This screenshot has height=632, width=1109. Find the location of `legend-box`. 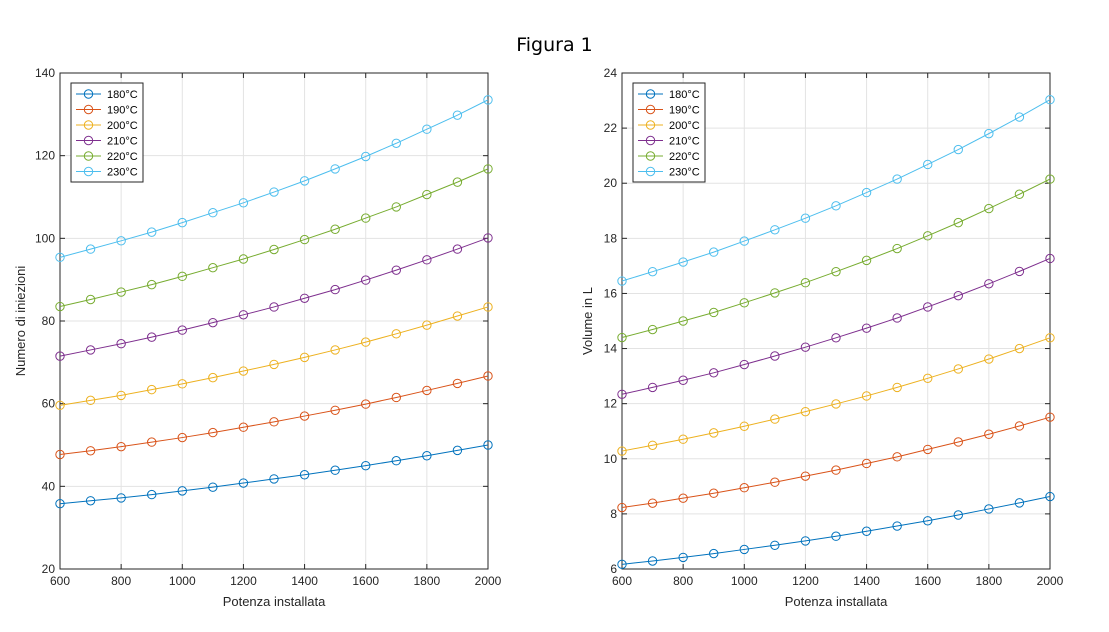

legend-box is located at coordinates (107, 132).